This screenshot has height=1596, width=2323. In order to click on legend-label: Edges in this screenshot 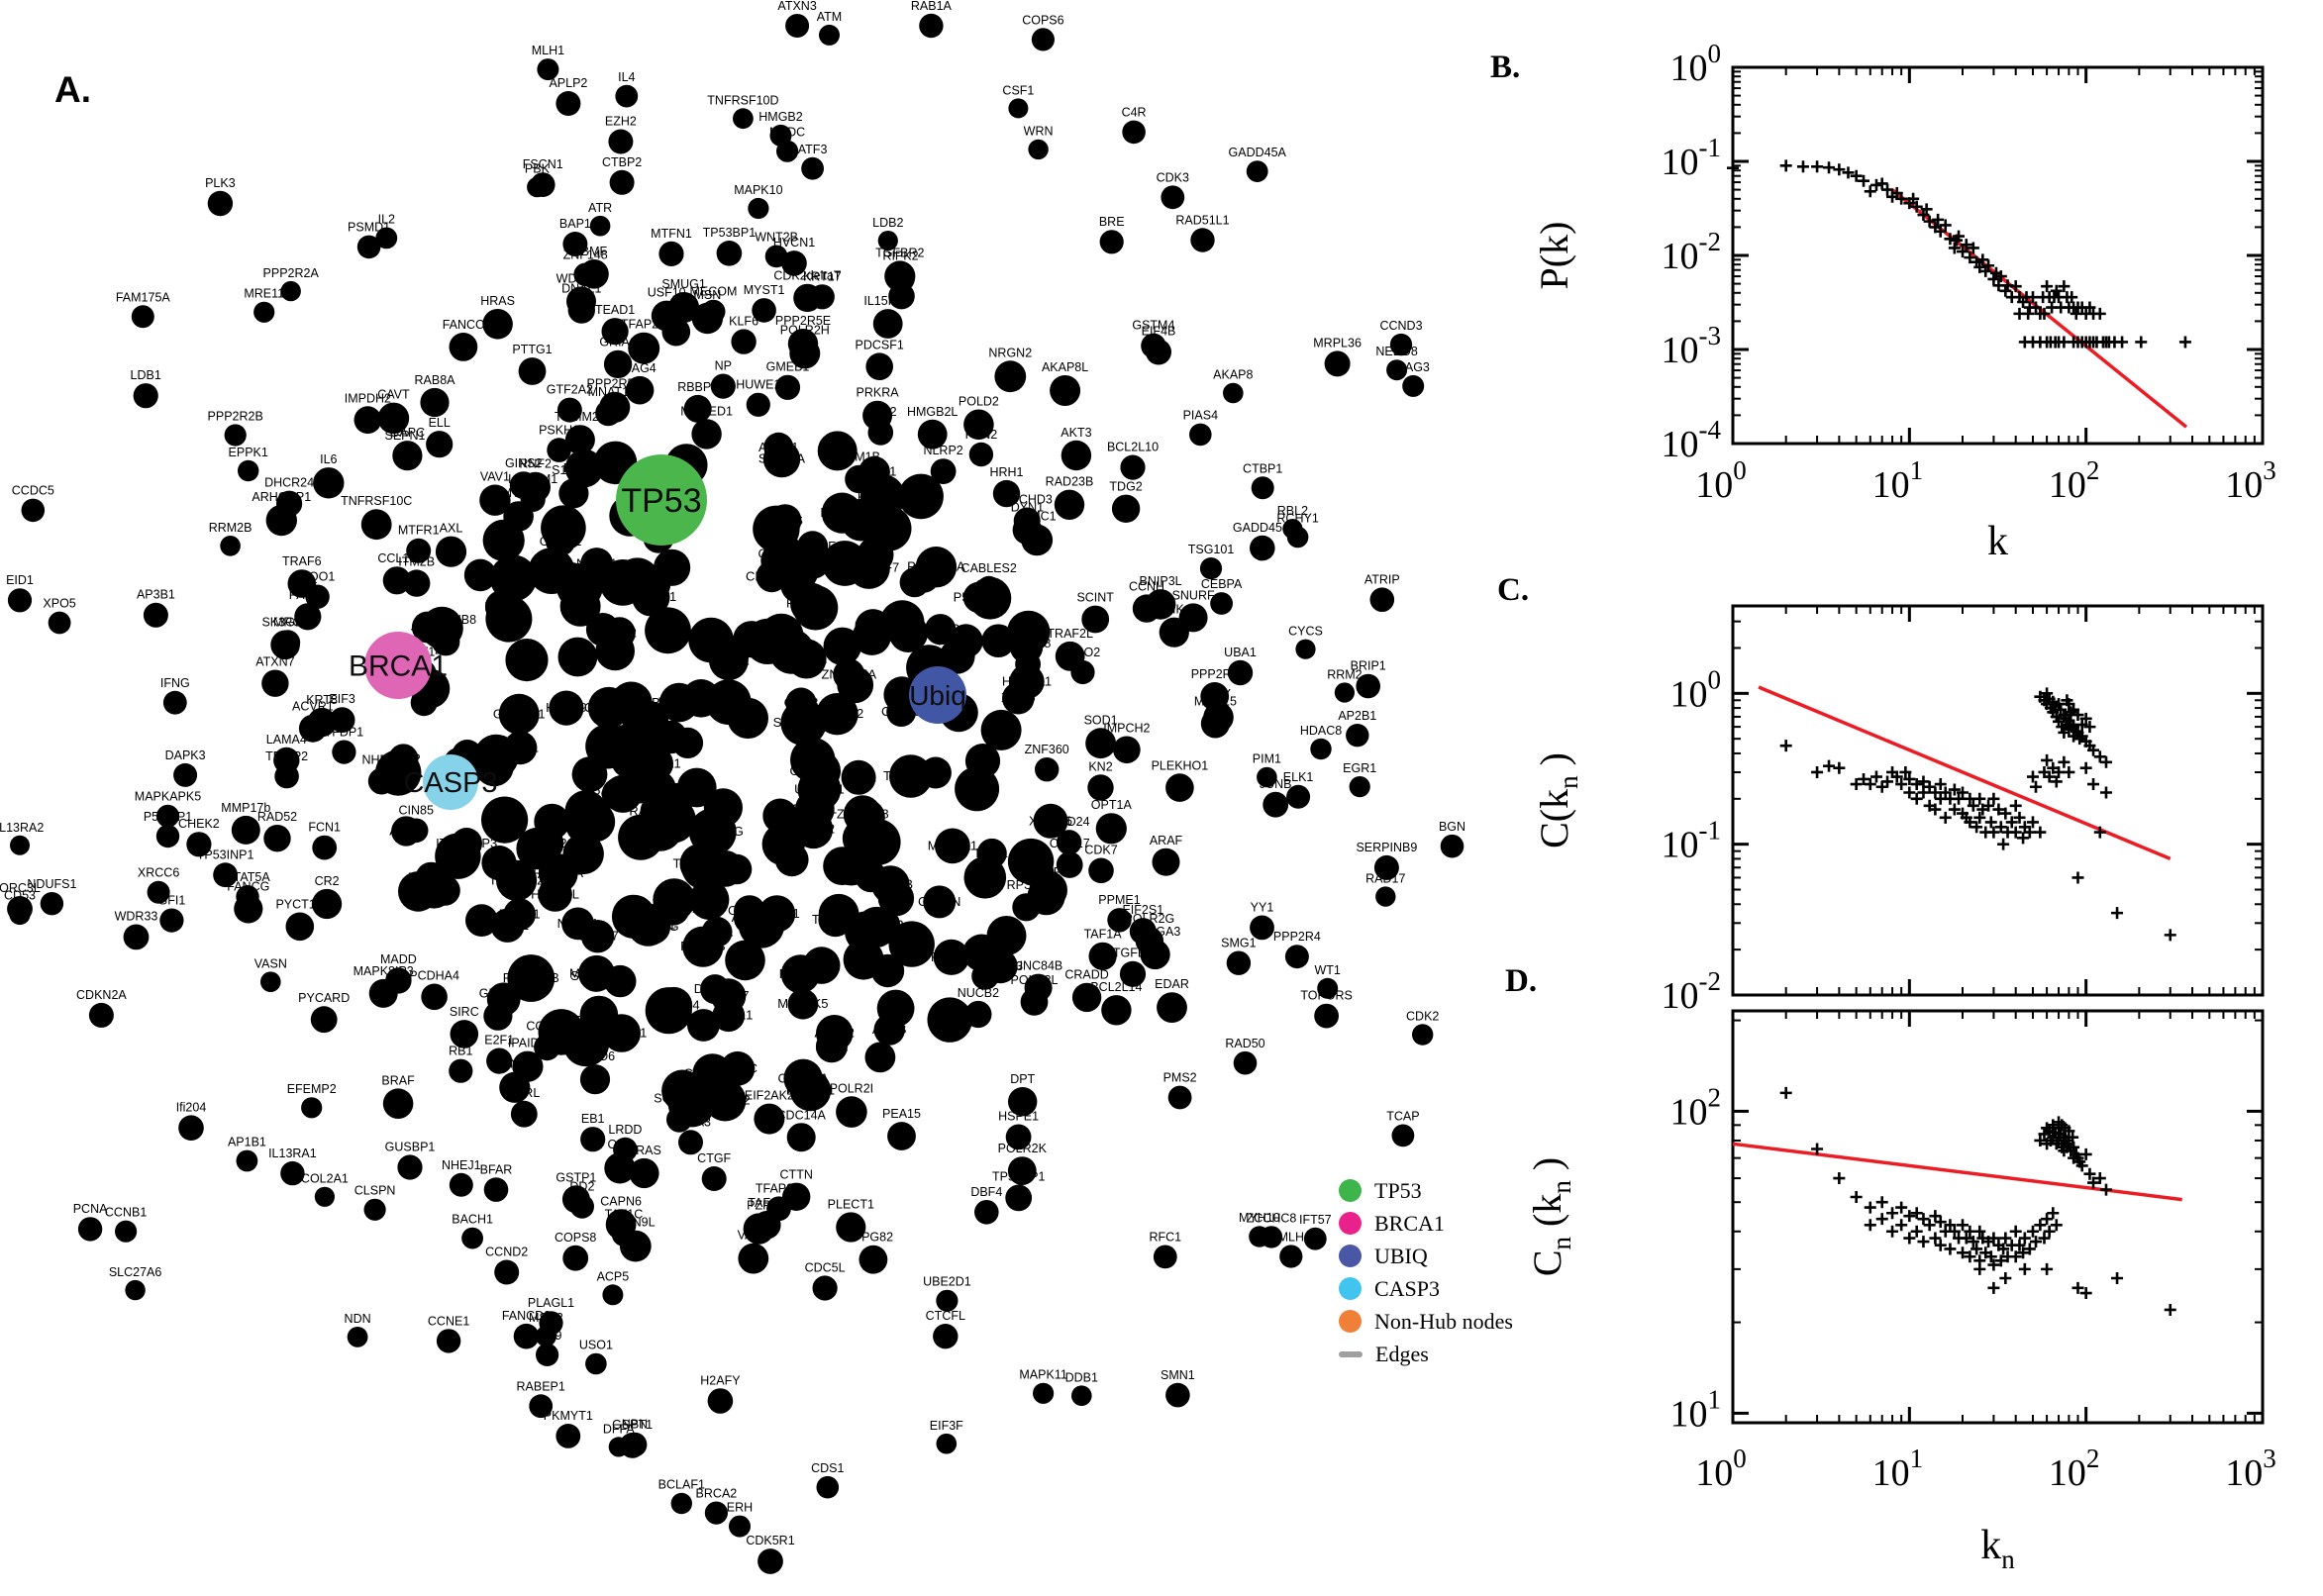, I will do `click(1402, 1353)`.